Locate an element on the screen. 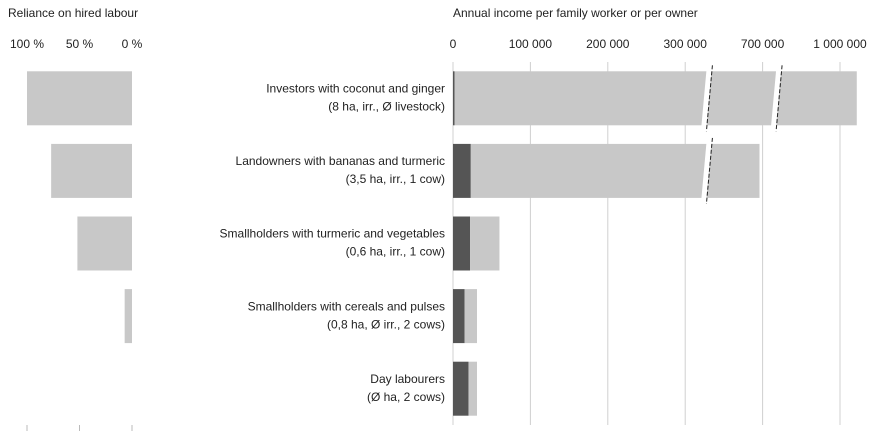 The height and width of the screenshot is (433, 887). category-label: (3,5 ha, irr., 1 cow) is located at coordinates (395, 179).